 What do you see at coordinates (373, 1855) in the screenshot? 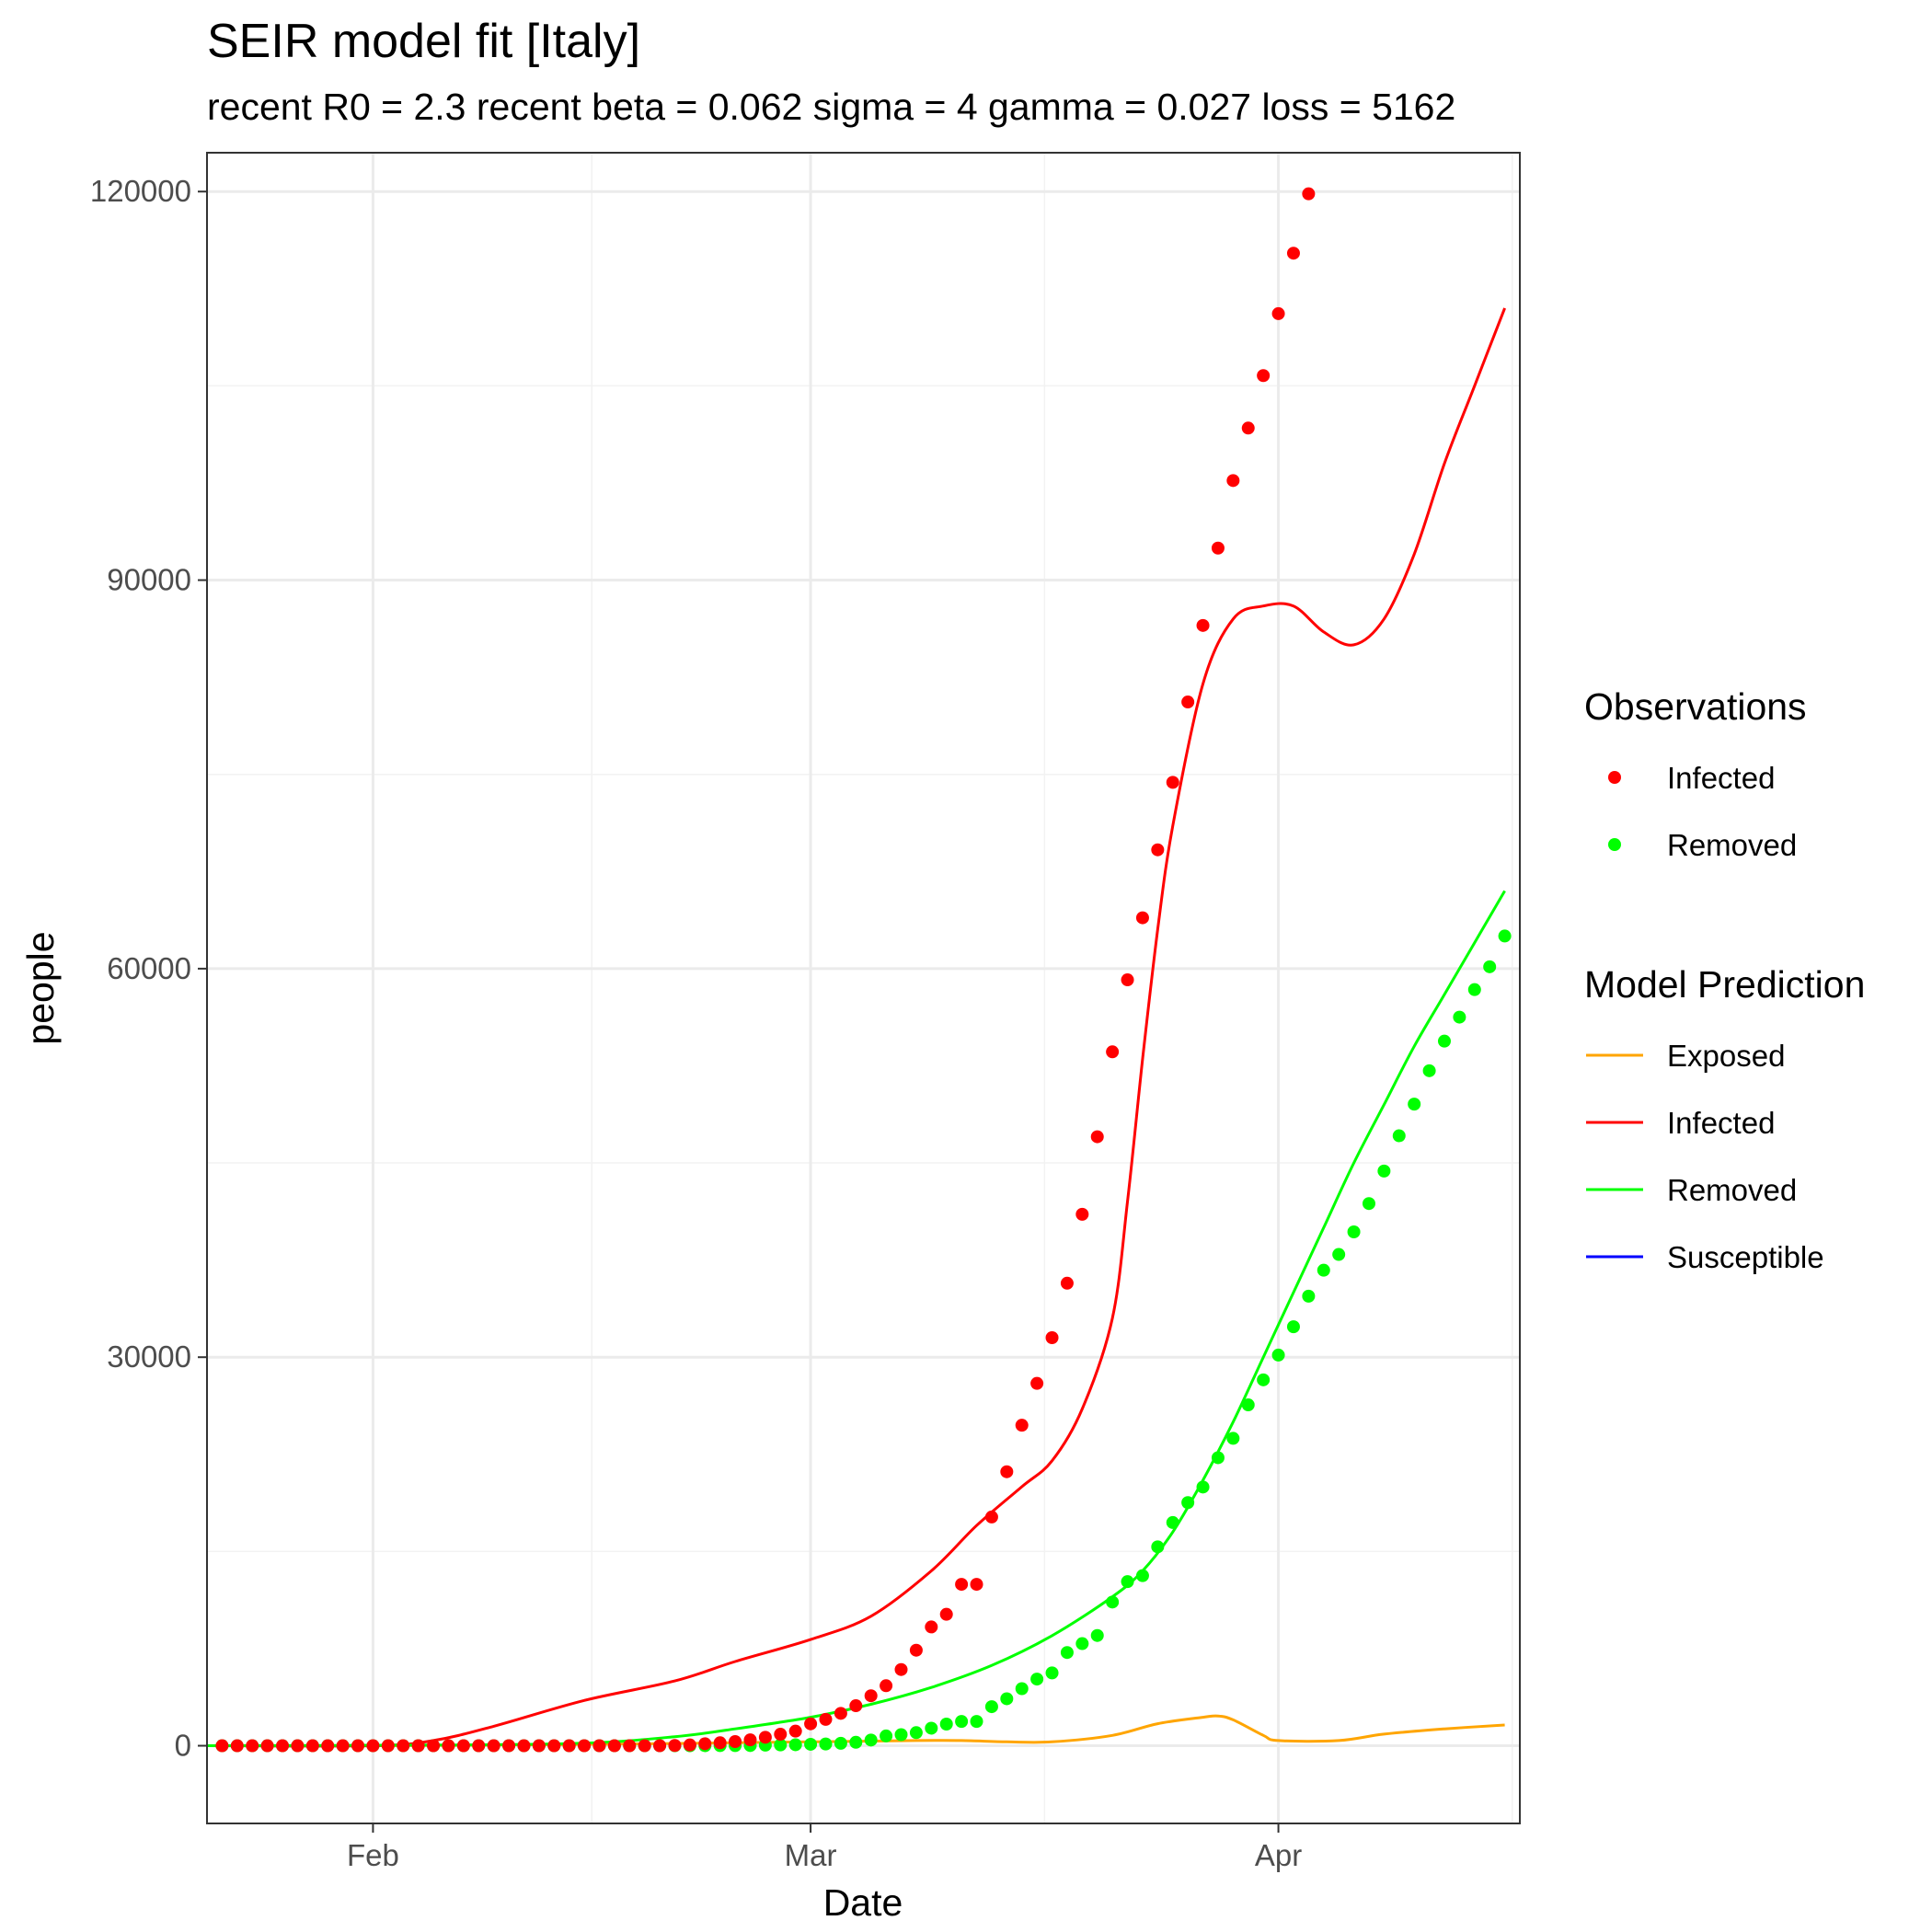
I see `x-tick-label: Feb` at bounding box center [373, 1855].